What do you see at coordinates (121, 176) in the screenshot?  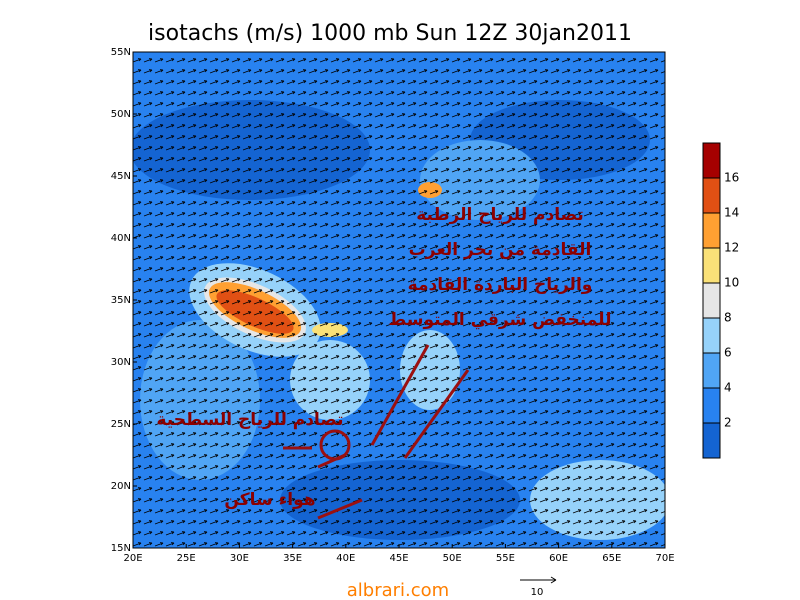 I see `lat-tick-label: 45N` at bounding box center [121, 176].